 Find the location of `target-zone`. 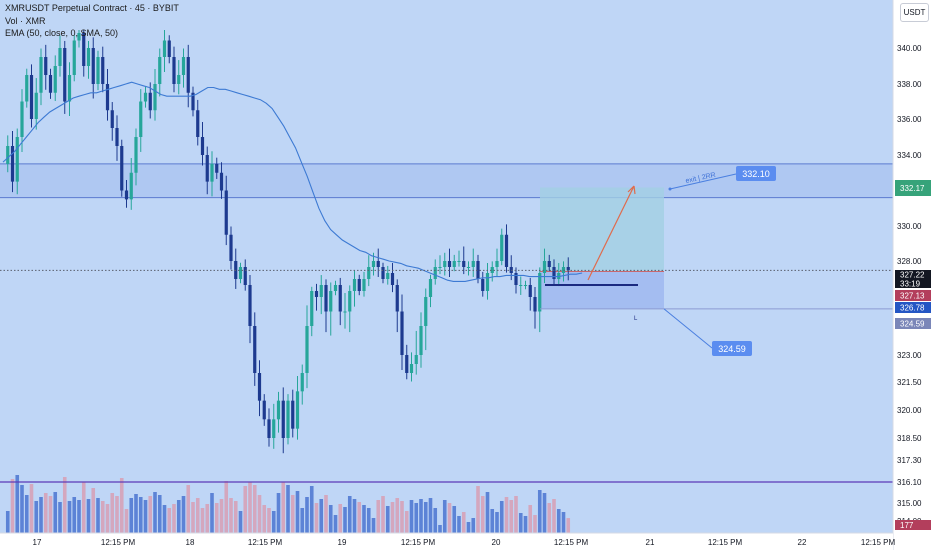

target-zone is located at coordinates (602, 229).